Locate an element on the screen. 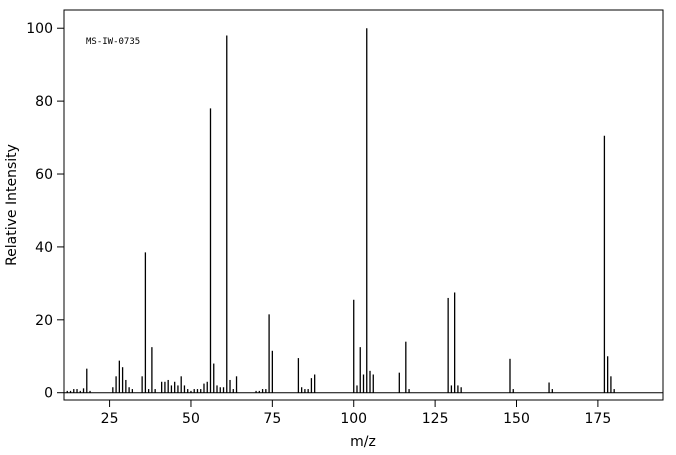  y-tick-label: 60 is located at coordinates (44, 175).